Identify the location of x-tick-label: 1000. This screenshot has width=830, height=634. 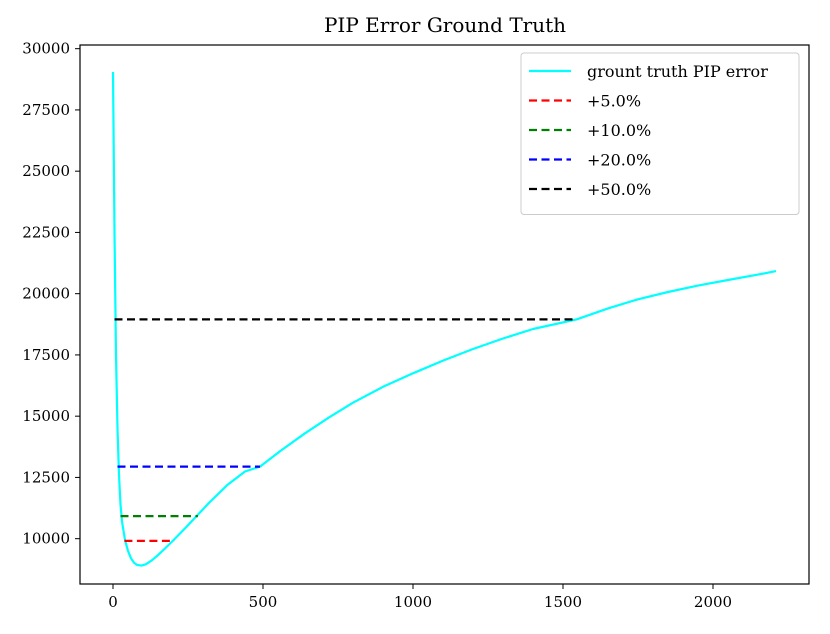
(413, 602).